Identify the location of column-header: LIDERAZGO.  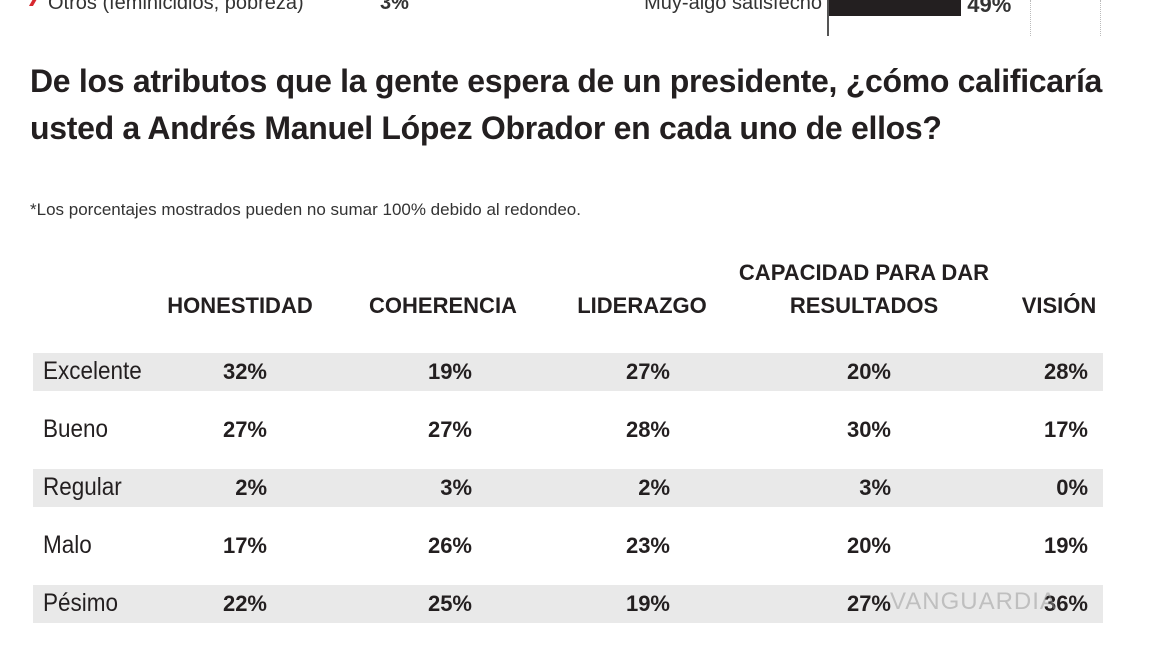
(642, 305).